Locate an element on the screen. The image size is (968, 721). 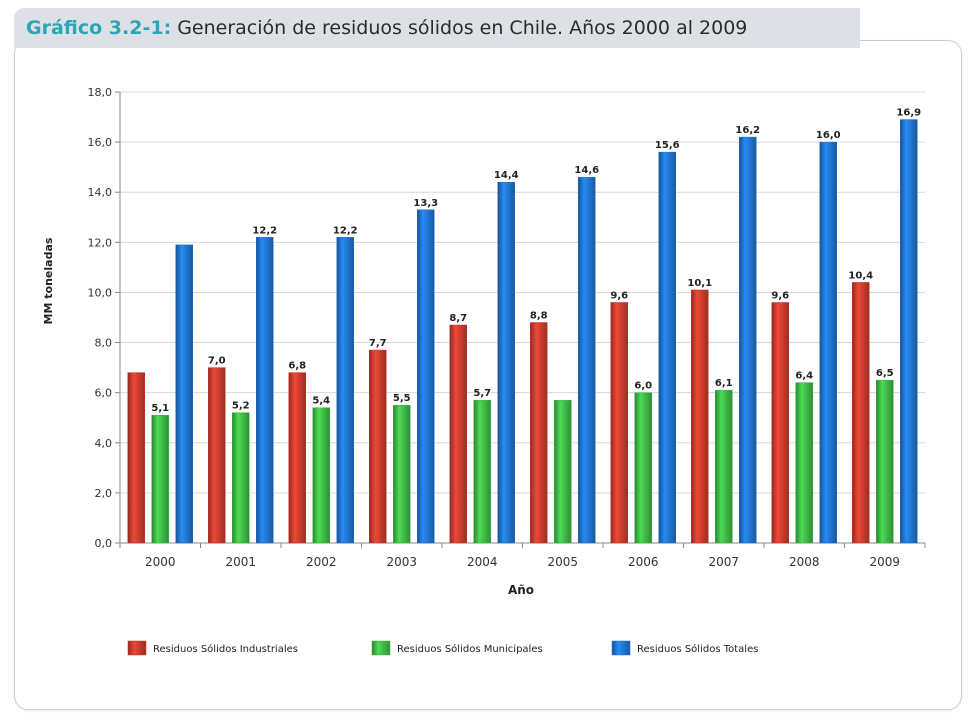
data-label: 14,4 is located at coordinates (506, 175).